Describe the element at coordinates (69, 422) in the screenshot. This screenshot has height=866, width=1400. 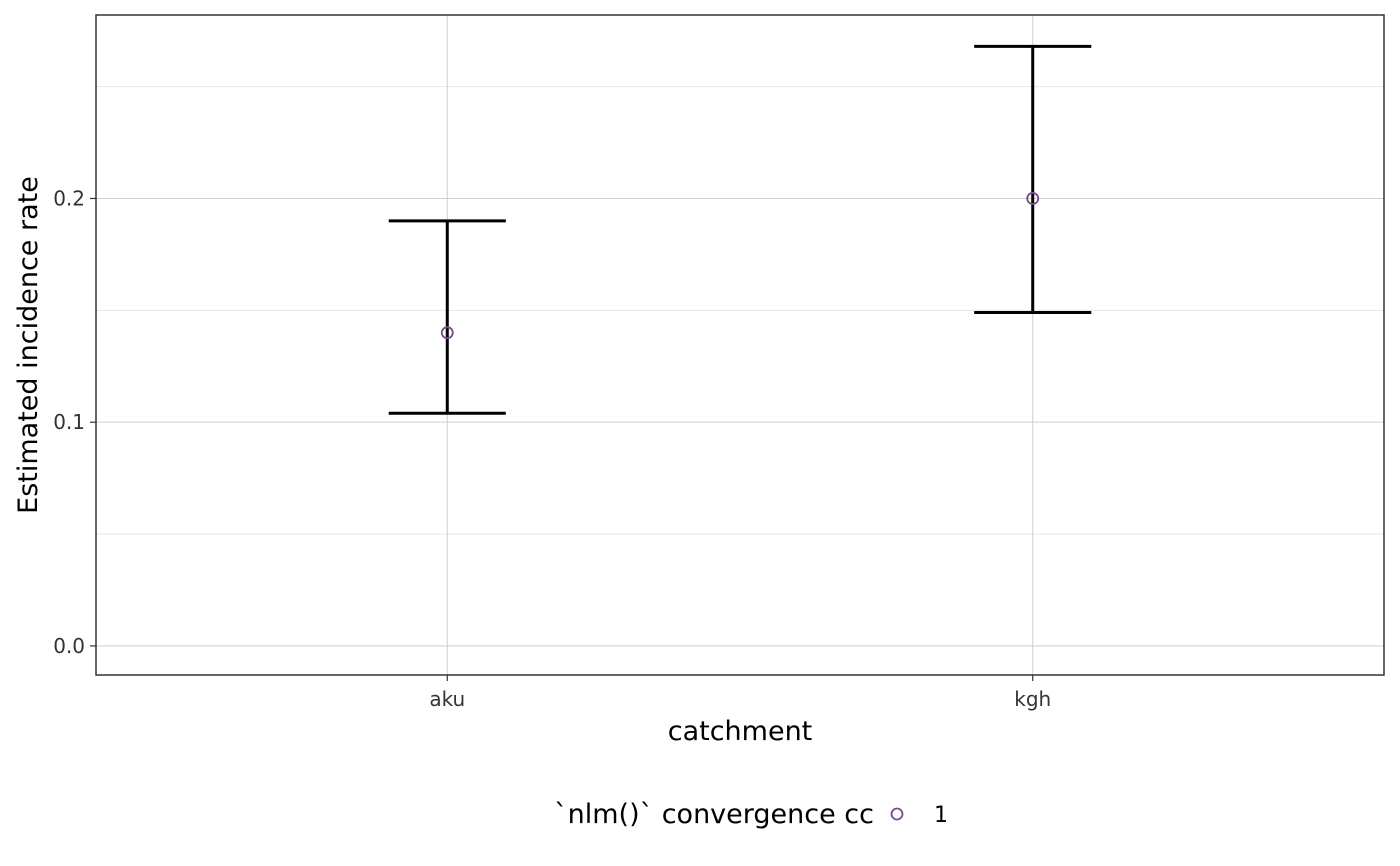
I see `y-tick-label: 0.1` at that location.